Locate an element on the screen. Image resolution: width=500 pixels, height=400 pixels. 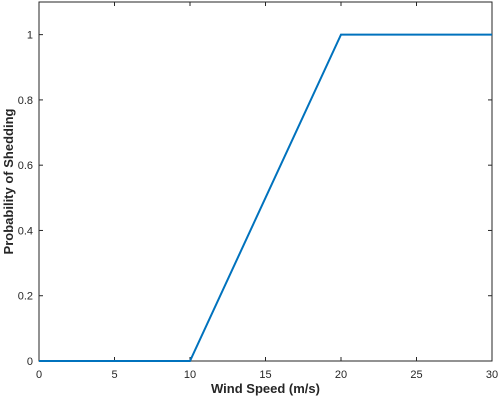
y-tick-label: 0 is located at coordinates (30, 362).